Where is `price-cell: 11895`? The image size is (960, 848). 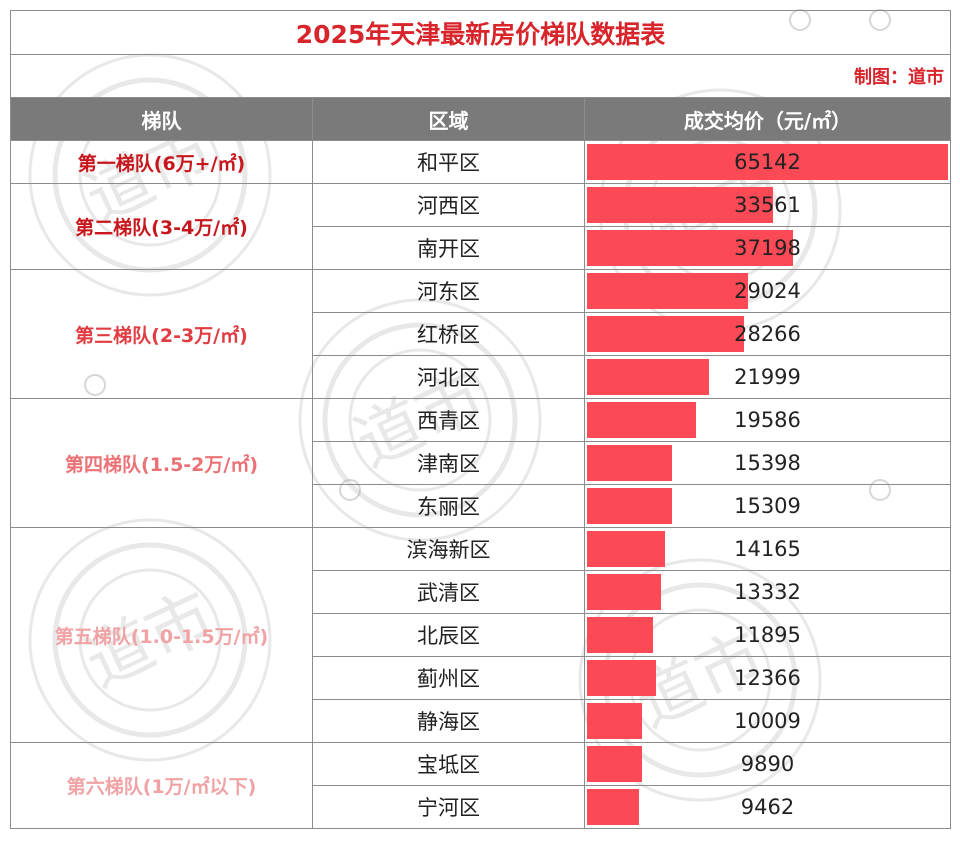
price-cell: 11895 is located at coordinates (767, 635).